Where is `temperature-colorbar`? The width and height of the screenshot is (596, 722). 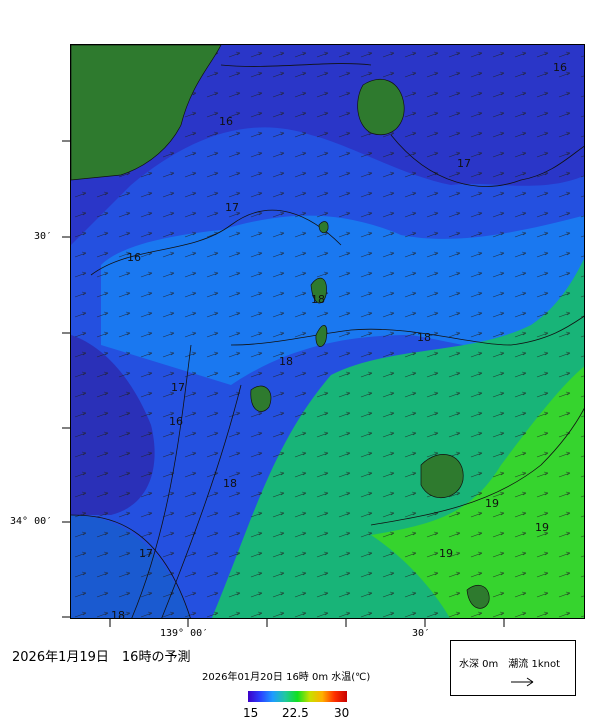
temperature-colorbar is located at coordinates (297, 696).